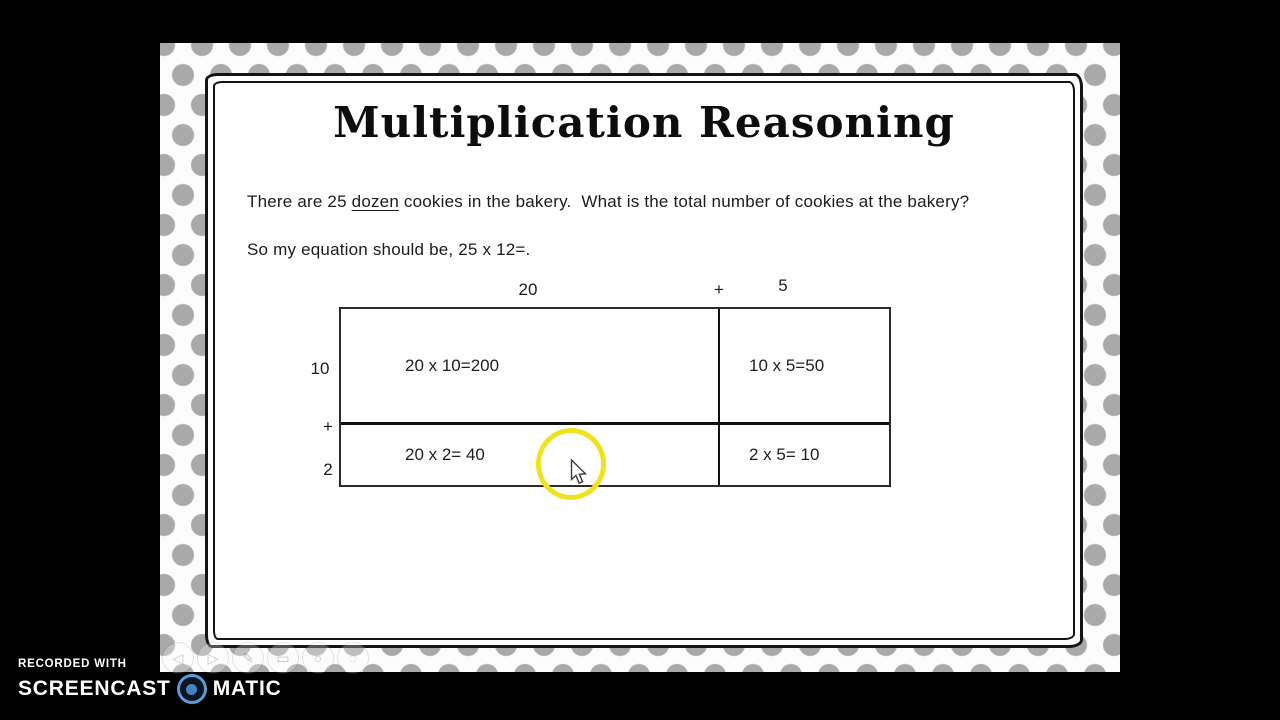 This screenshot has height=720, width=1280. Describe the element at coordinates (389, 249) in the screenshot. I see `equation-text: So my equation should be, 25 x 12=.` at that location.